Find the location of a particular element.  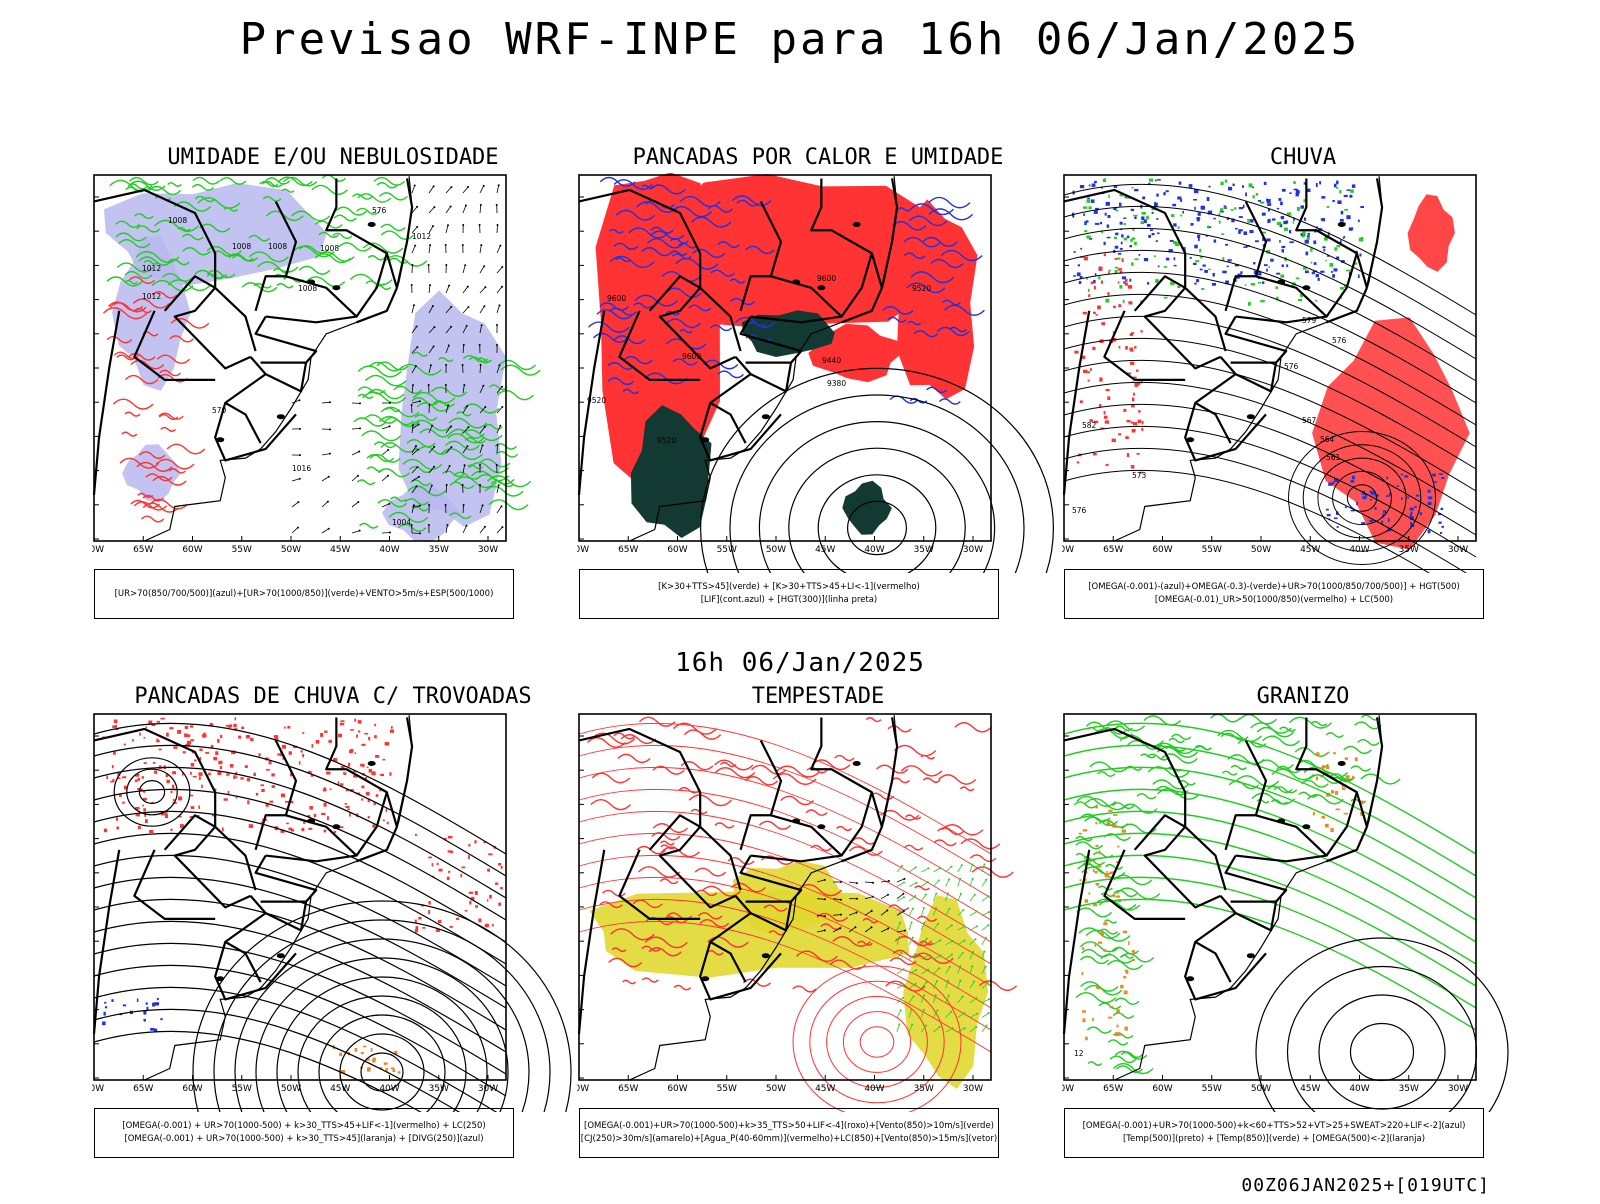

lon-label: 60W is located at coordinates (677, 550).